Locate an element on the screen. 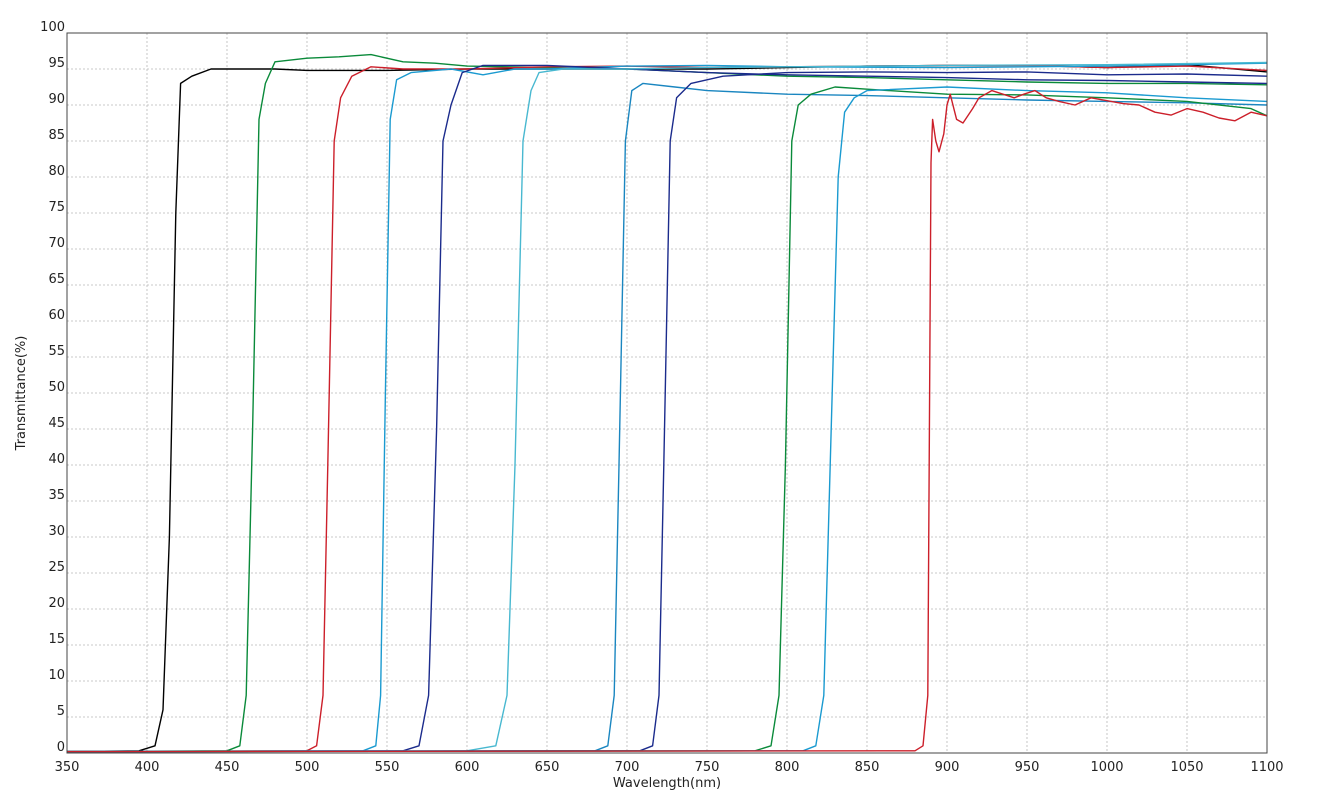 Image resolution: width=1318 pixels, height=795 pixels. y-axis-label: Transmittance(%) is located at coordinates (21, 394).